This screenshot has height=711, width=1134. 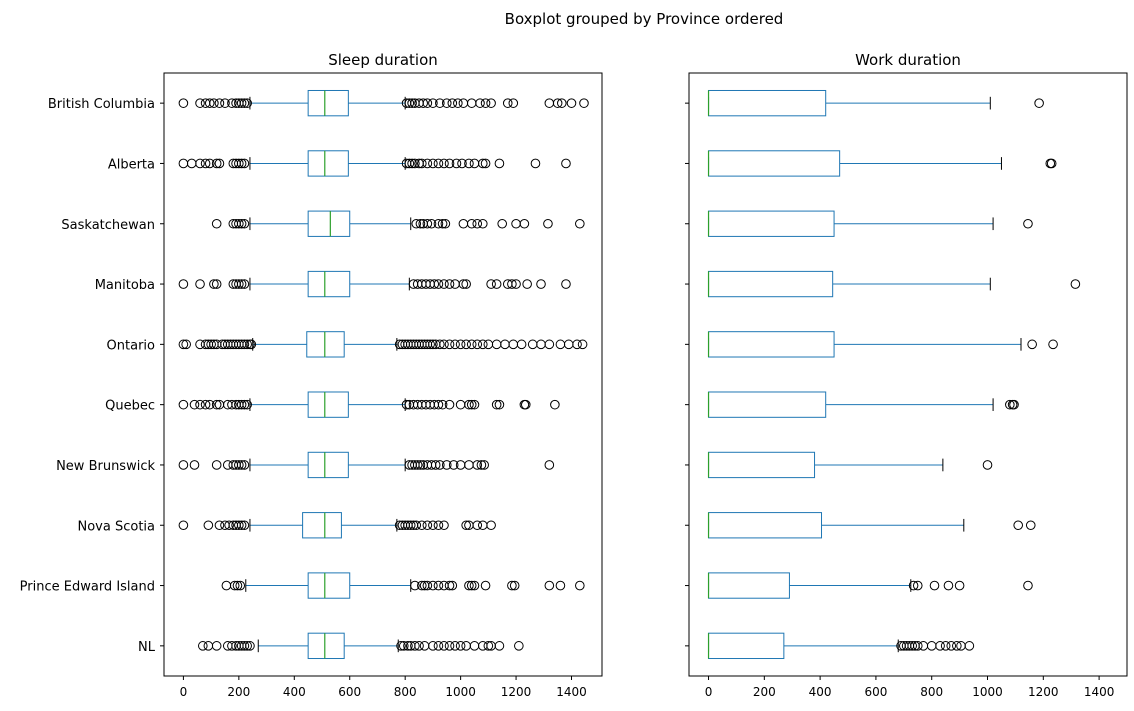 What do you see at coordinates (405, 692) in the screenshot?
I see `x-tick-label: 800` at bounding box center [405, 692].